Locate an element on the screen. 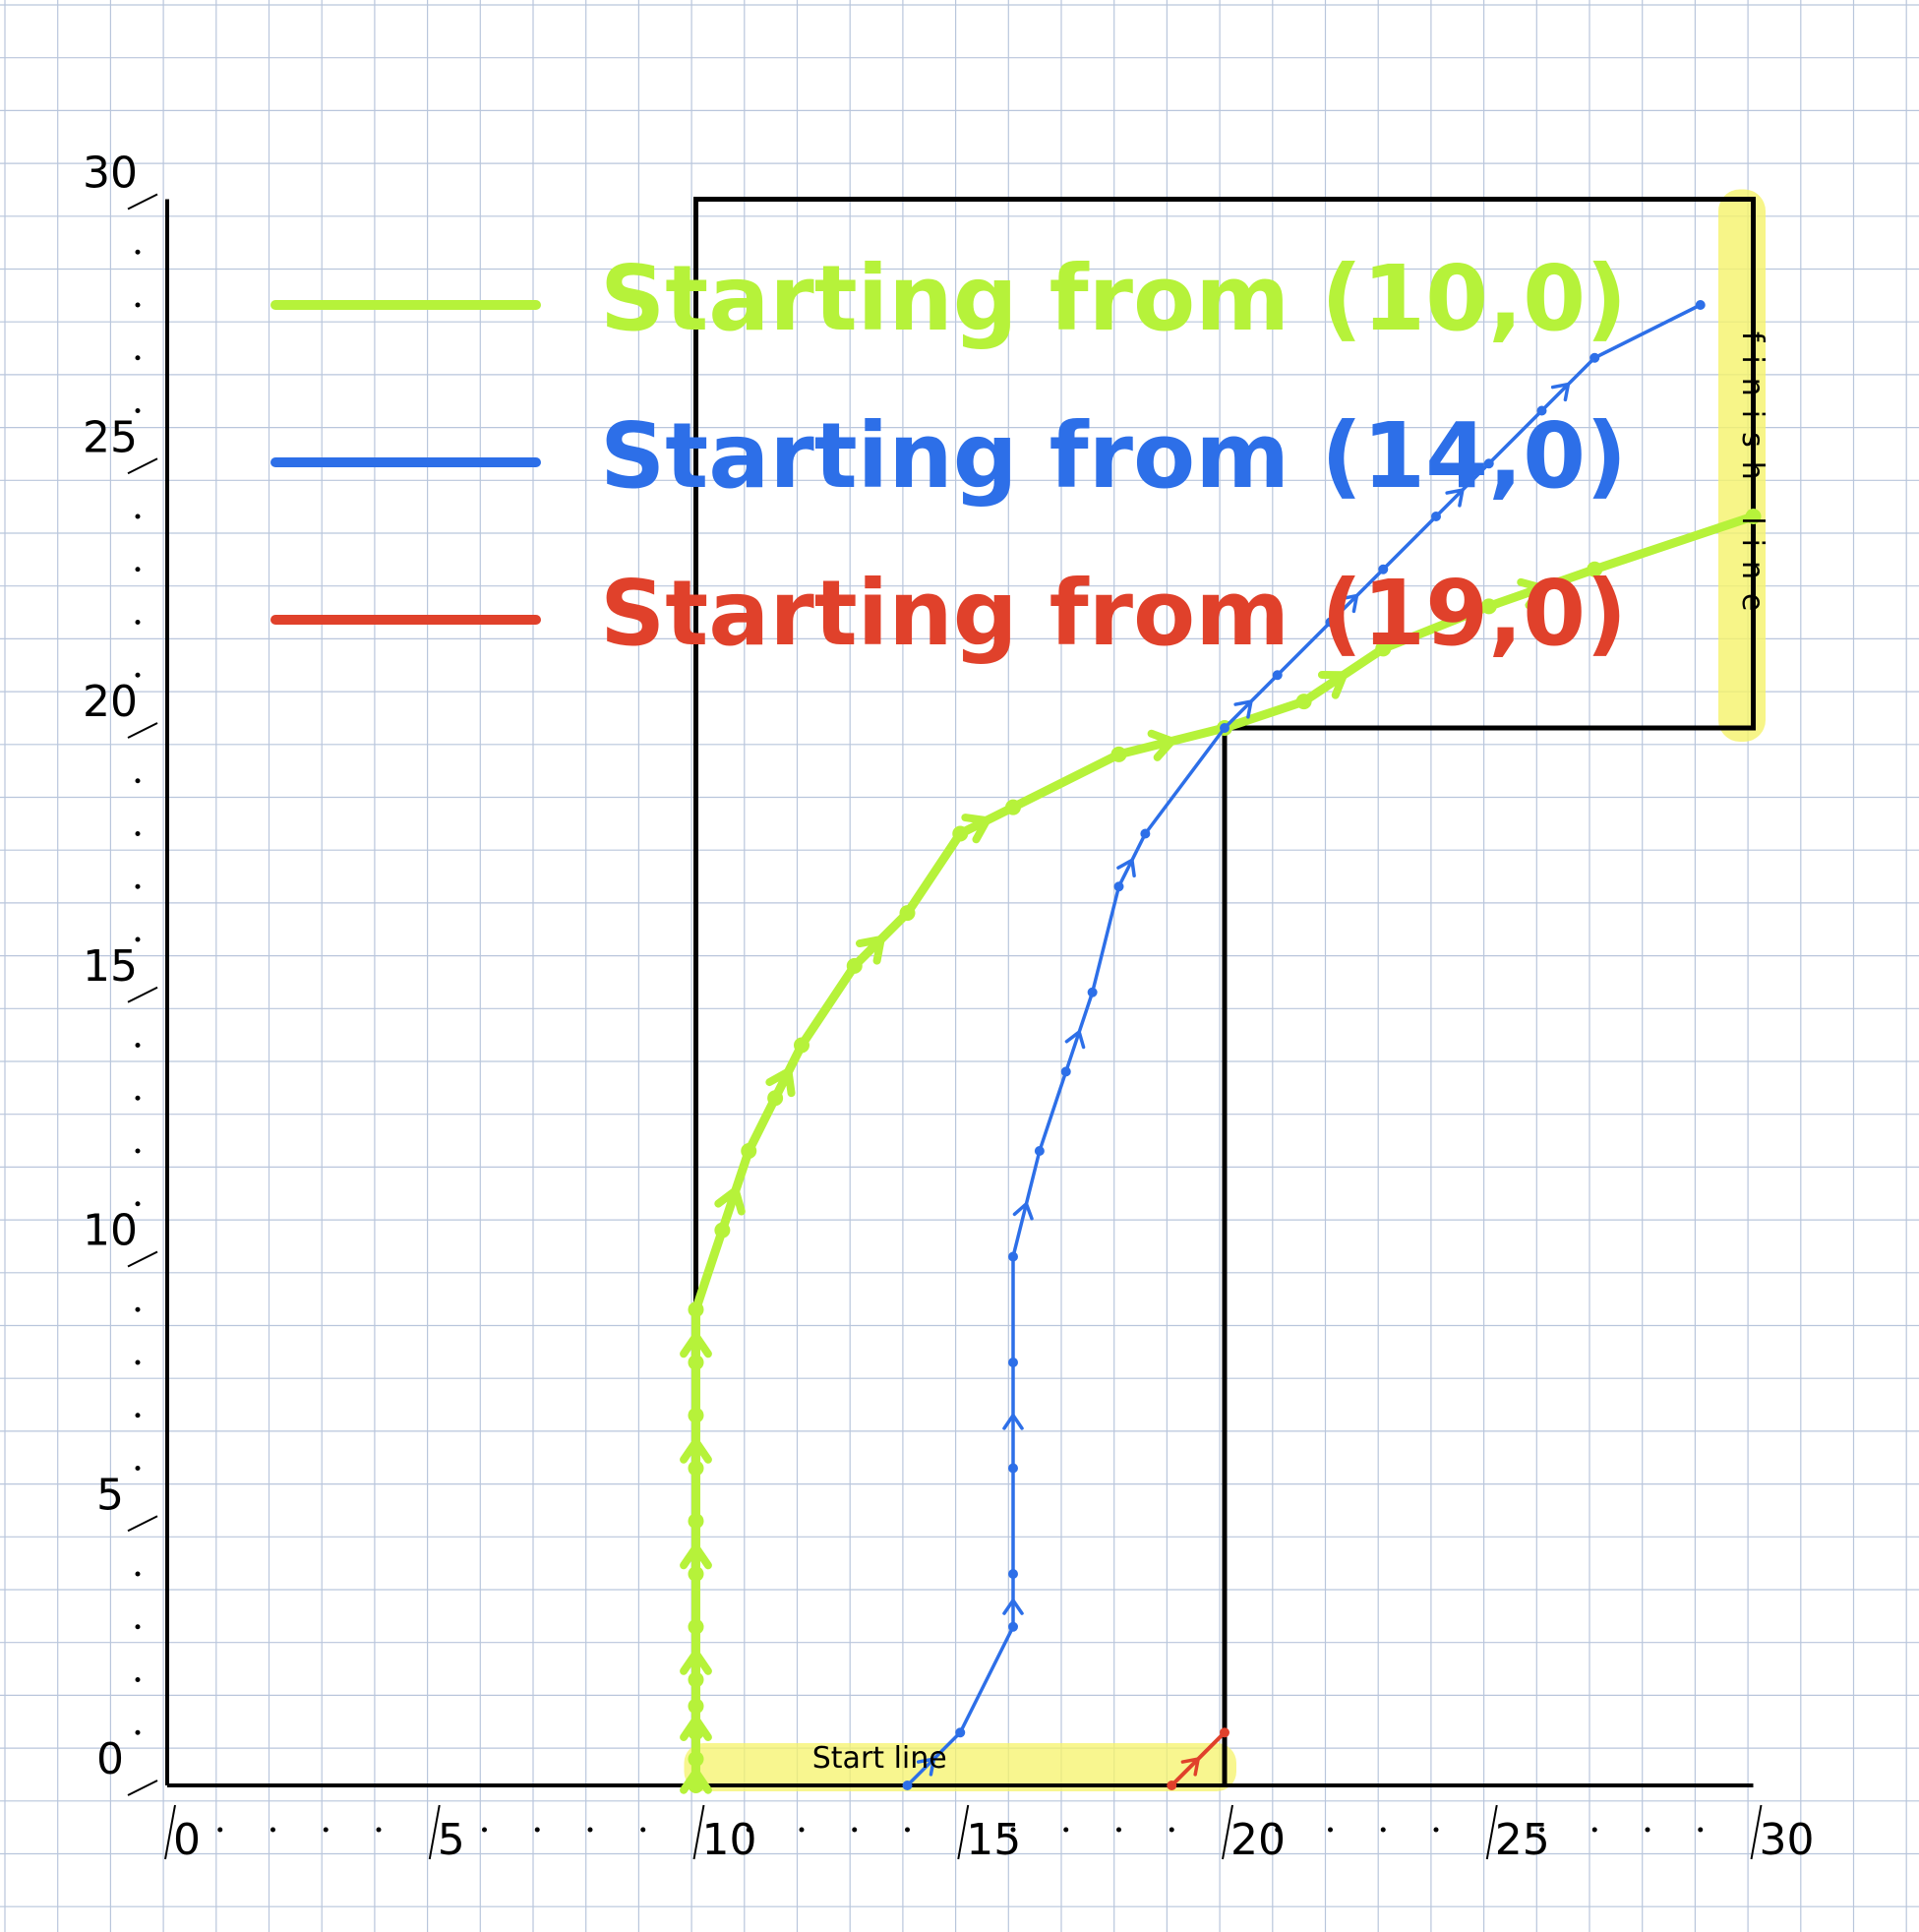  x-tick-label: 15 is located at coordinates (993, 1840).